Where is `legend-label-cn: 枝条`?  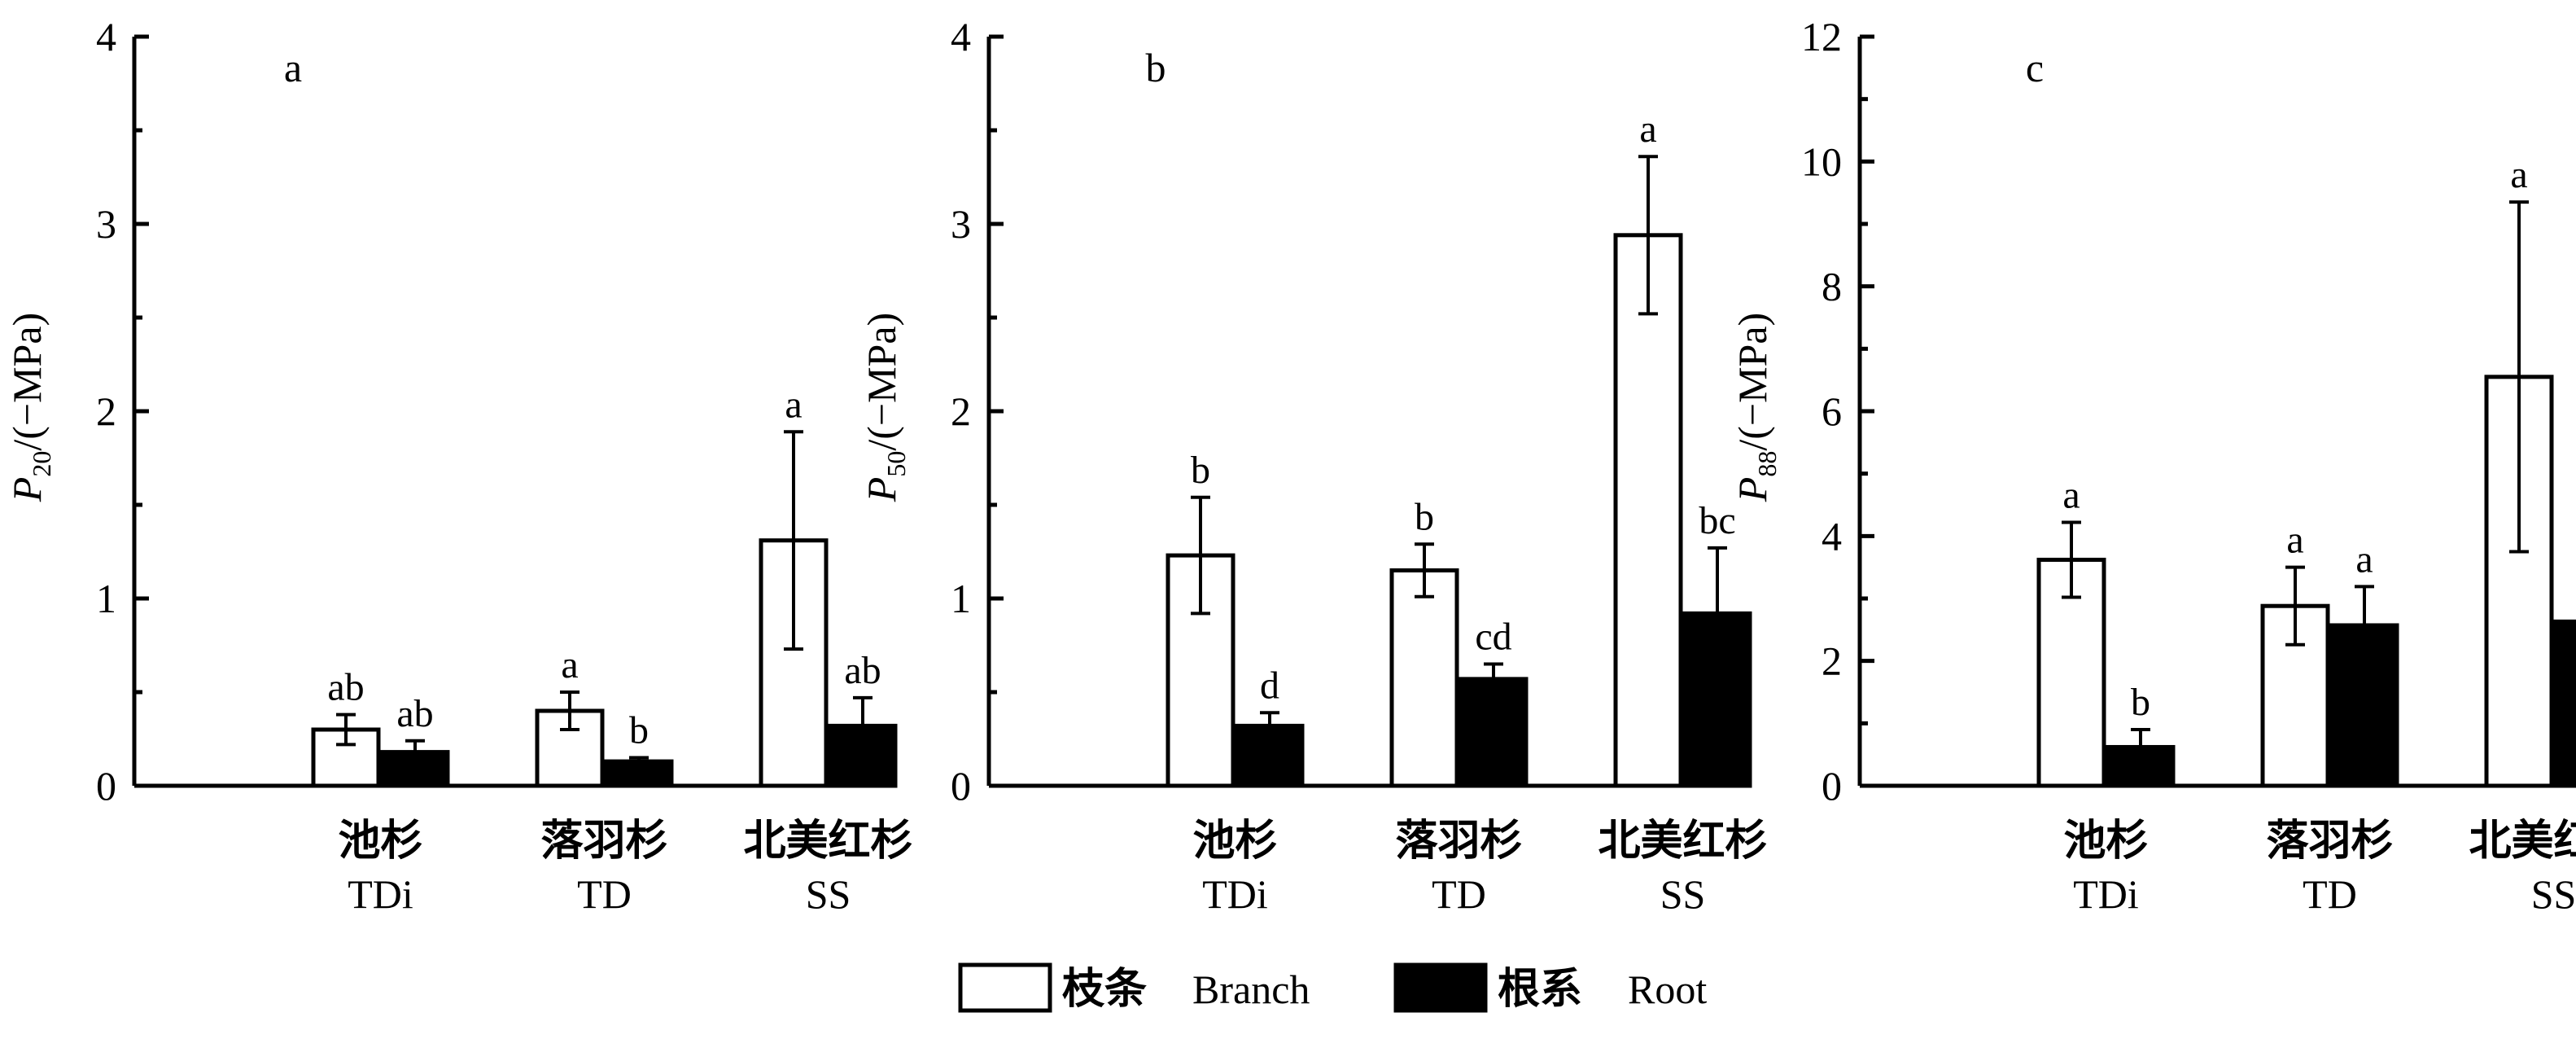
legend-label-cn: 枝条 is located at coordinates (1104, 989).